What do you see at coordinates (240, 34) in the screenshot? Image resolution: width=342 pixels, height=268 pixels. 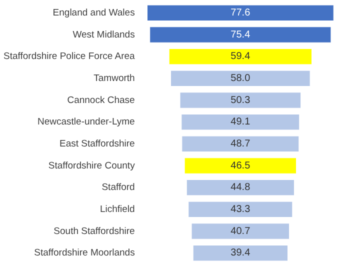 I see `data-label: 75.4` at bounding box center [240, 34].